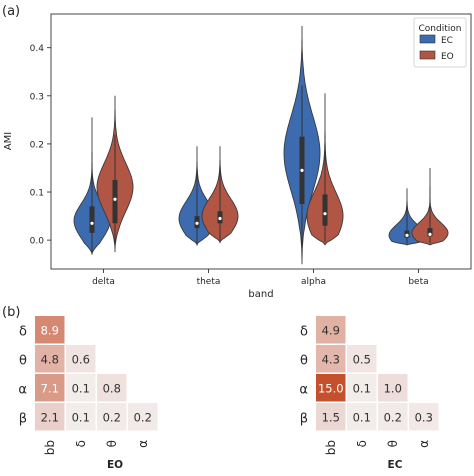 The image size is (474, 476). What do you see at coordinates (427, 39) in the screenshot?
I see `legend-swatch-ec` at bounding box center [427, 39].